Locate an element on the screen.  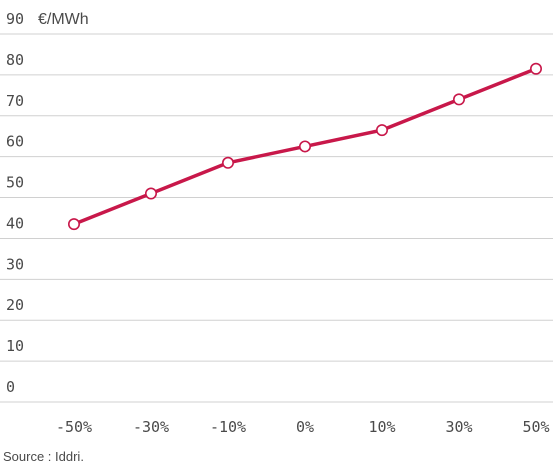
x-tick-label-4: 10% is located at coordinates (381, 427).